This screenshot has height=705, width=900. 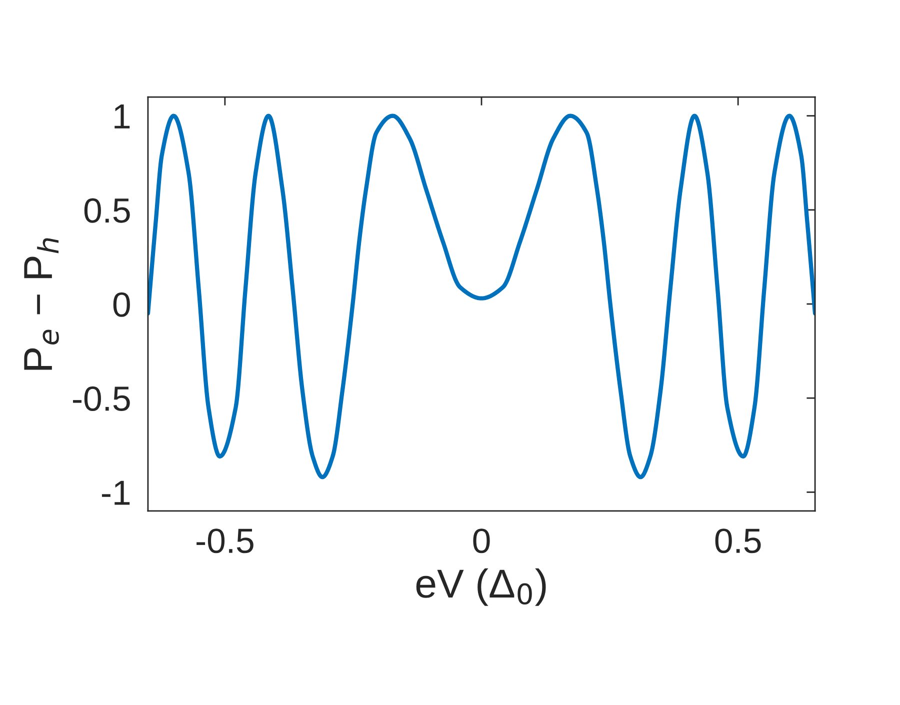 I want to click on y-tick-label: -0.5, so click(x=101, y=399).